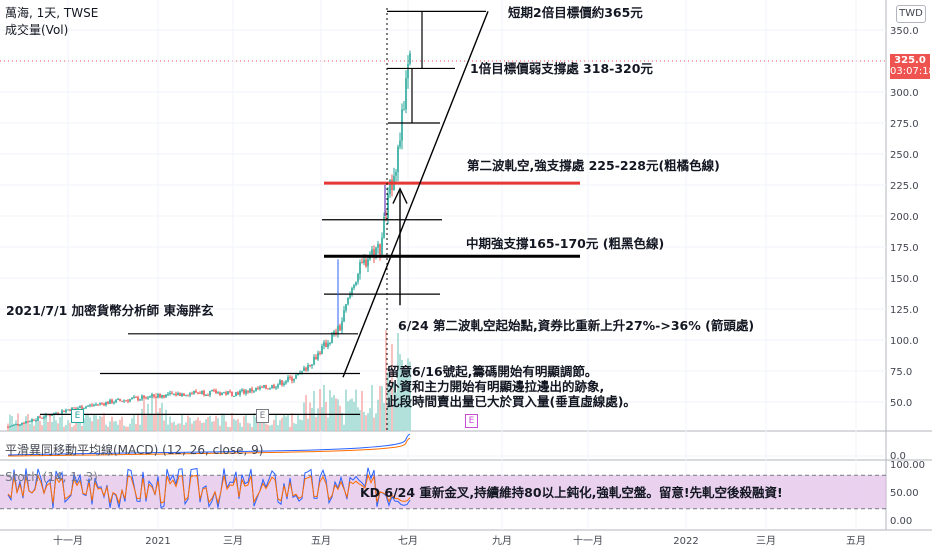  Describe the element at coordinates (901, 372) in the screenshot. I see `y-tick-label: 75.0` at that location.